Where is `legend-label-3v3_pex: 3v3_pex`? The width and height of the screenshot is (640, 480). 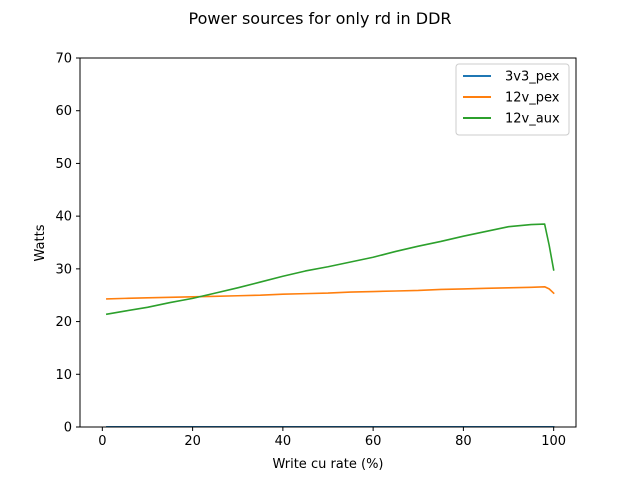
legend-label-3v3_pex: 3v3_pex is located at coordinates (532, 77).